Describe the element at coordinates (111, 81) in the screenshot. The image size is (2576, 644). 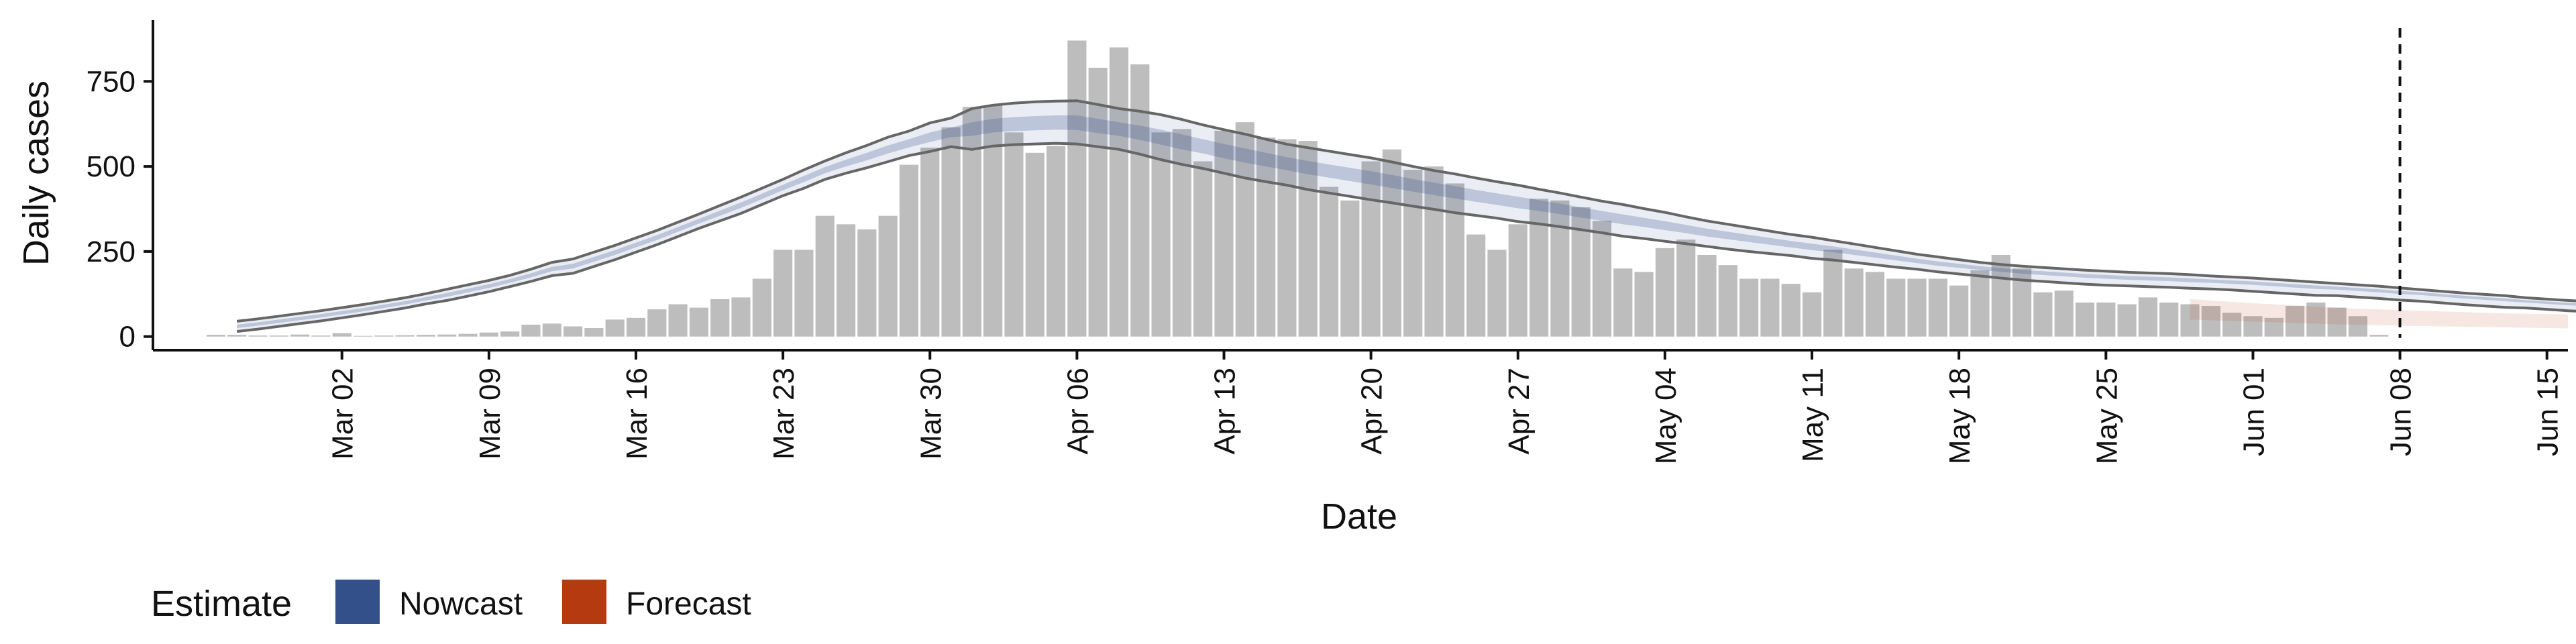
I see `y-tick-label: 750` at that location.